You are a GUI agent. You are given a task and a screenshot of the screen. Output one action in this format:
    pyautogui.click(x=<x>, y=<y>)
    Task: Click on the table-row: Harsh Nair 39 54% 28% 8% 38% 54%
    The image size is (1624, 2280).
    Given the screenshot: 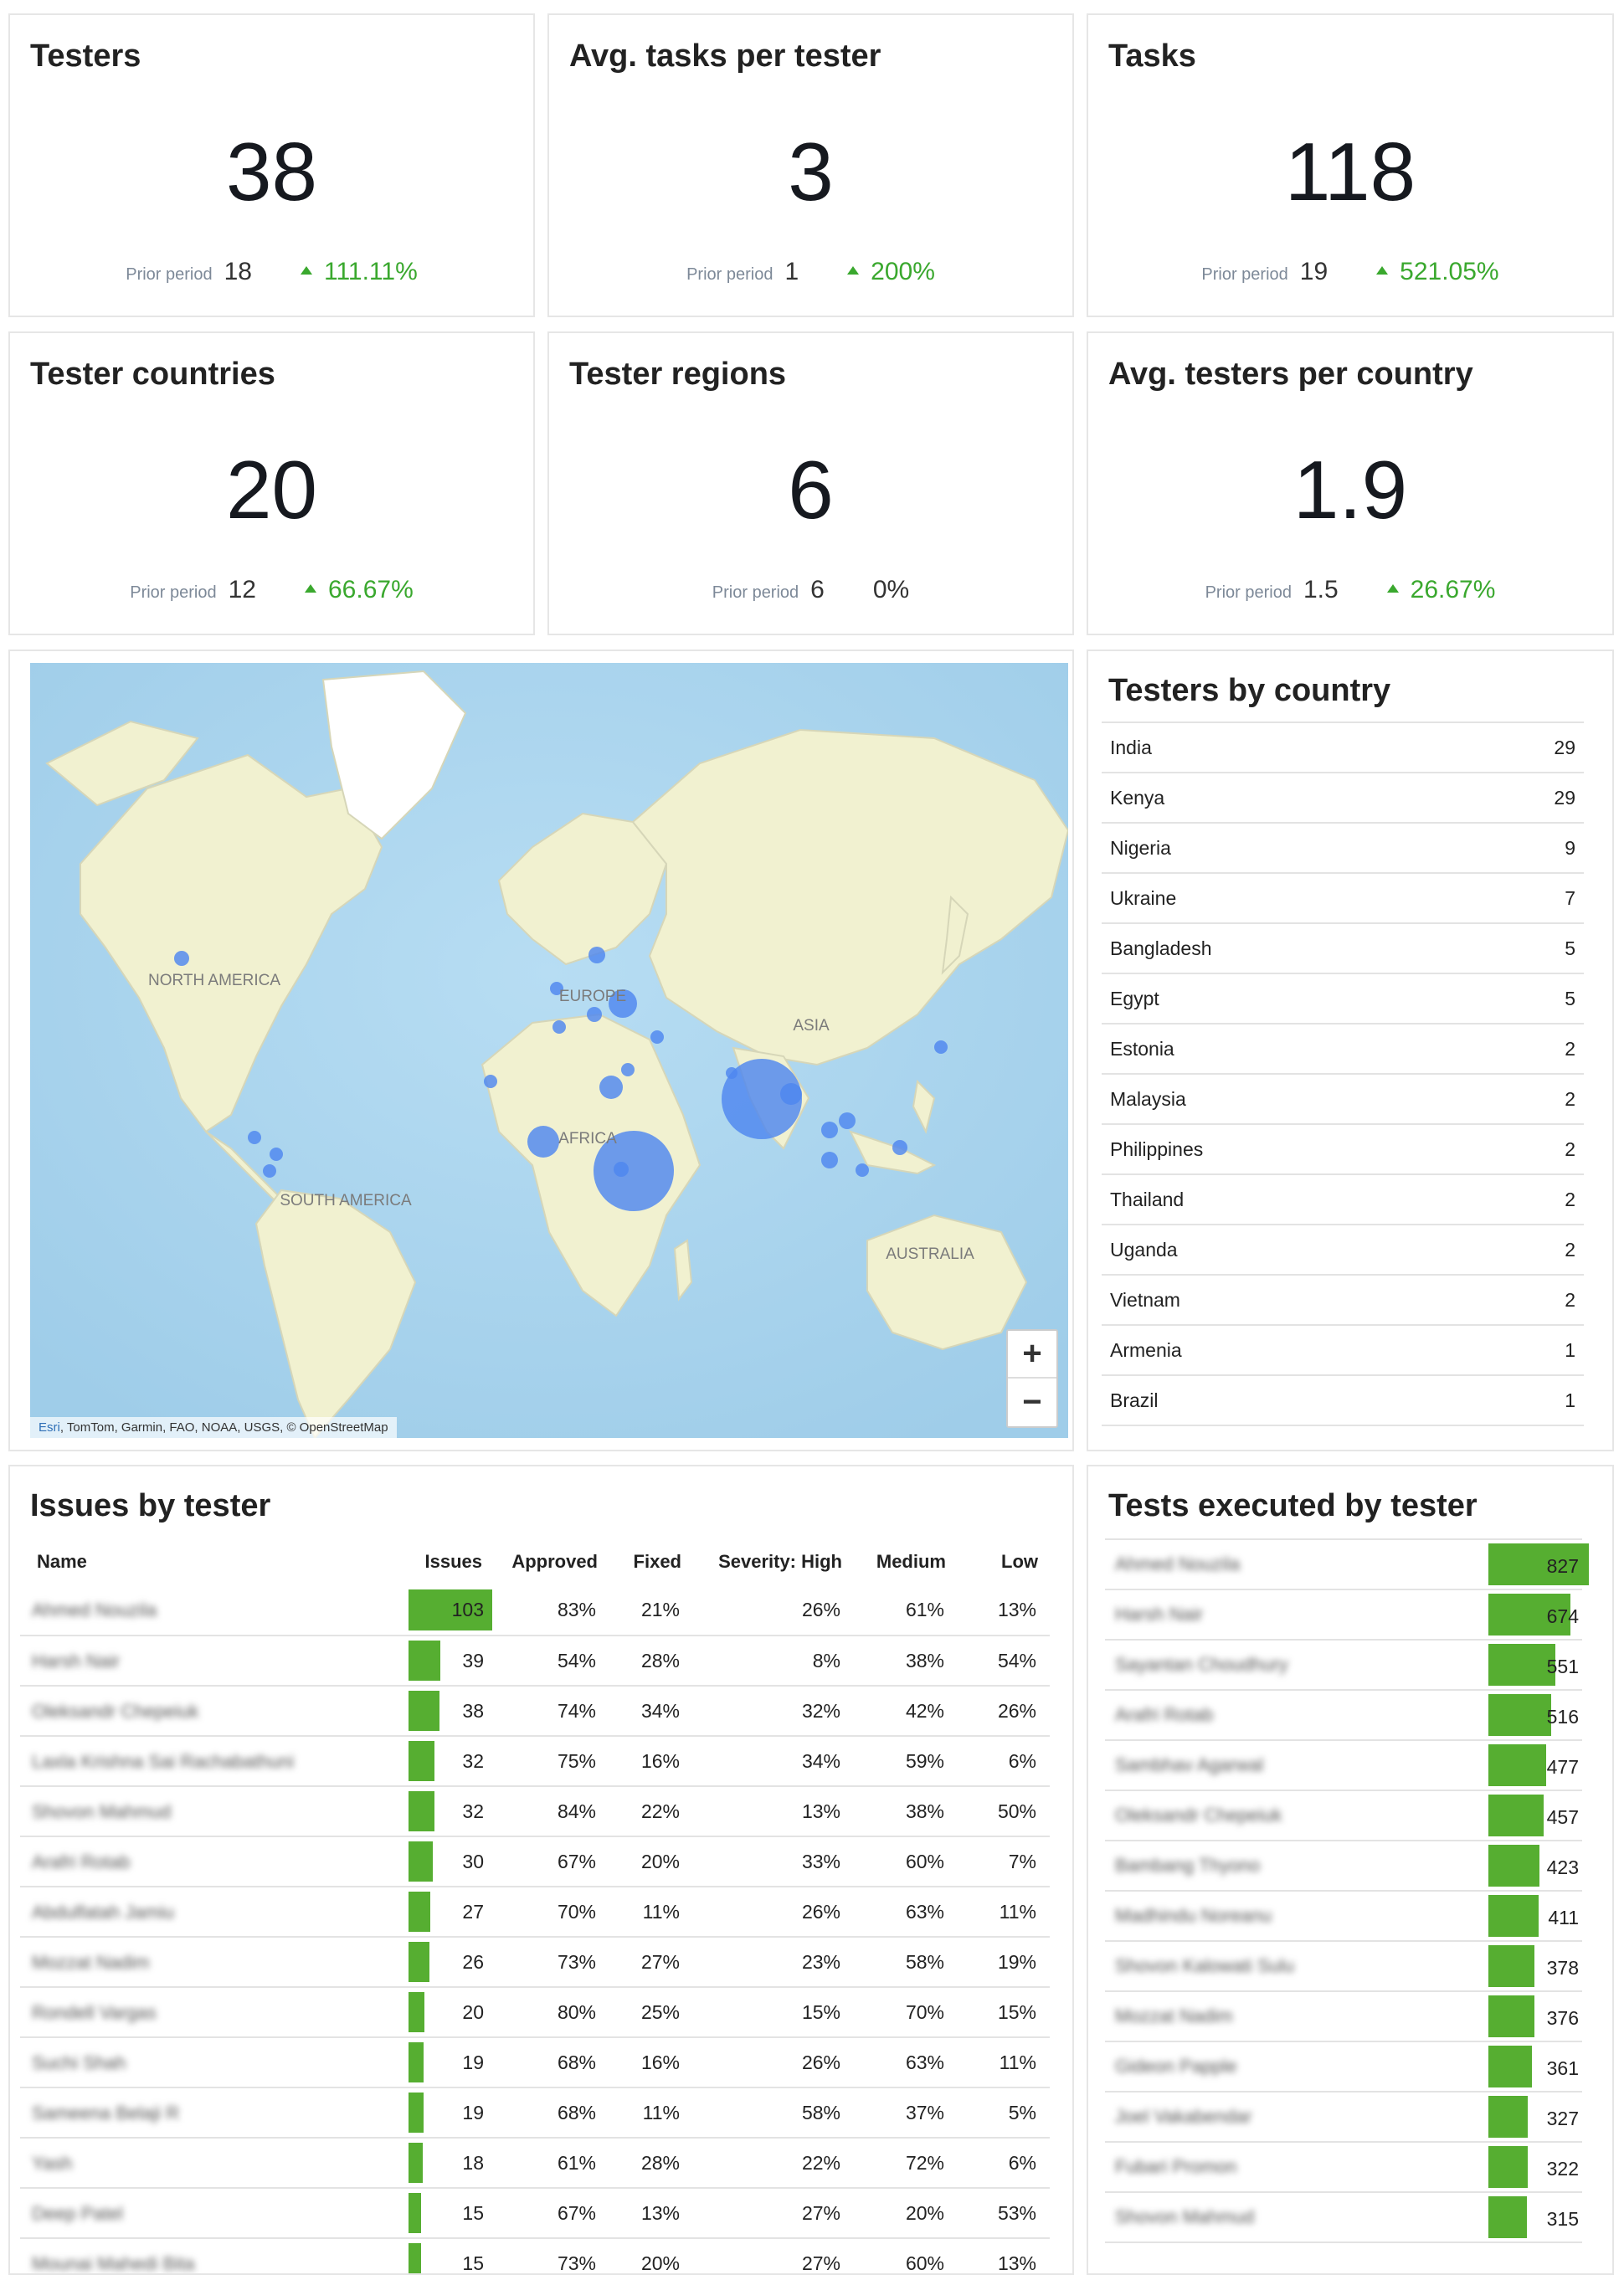 What is the action you would take?
    pyautogui.click(x=535, y=1661)
    